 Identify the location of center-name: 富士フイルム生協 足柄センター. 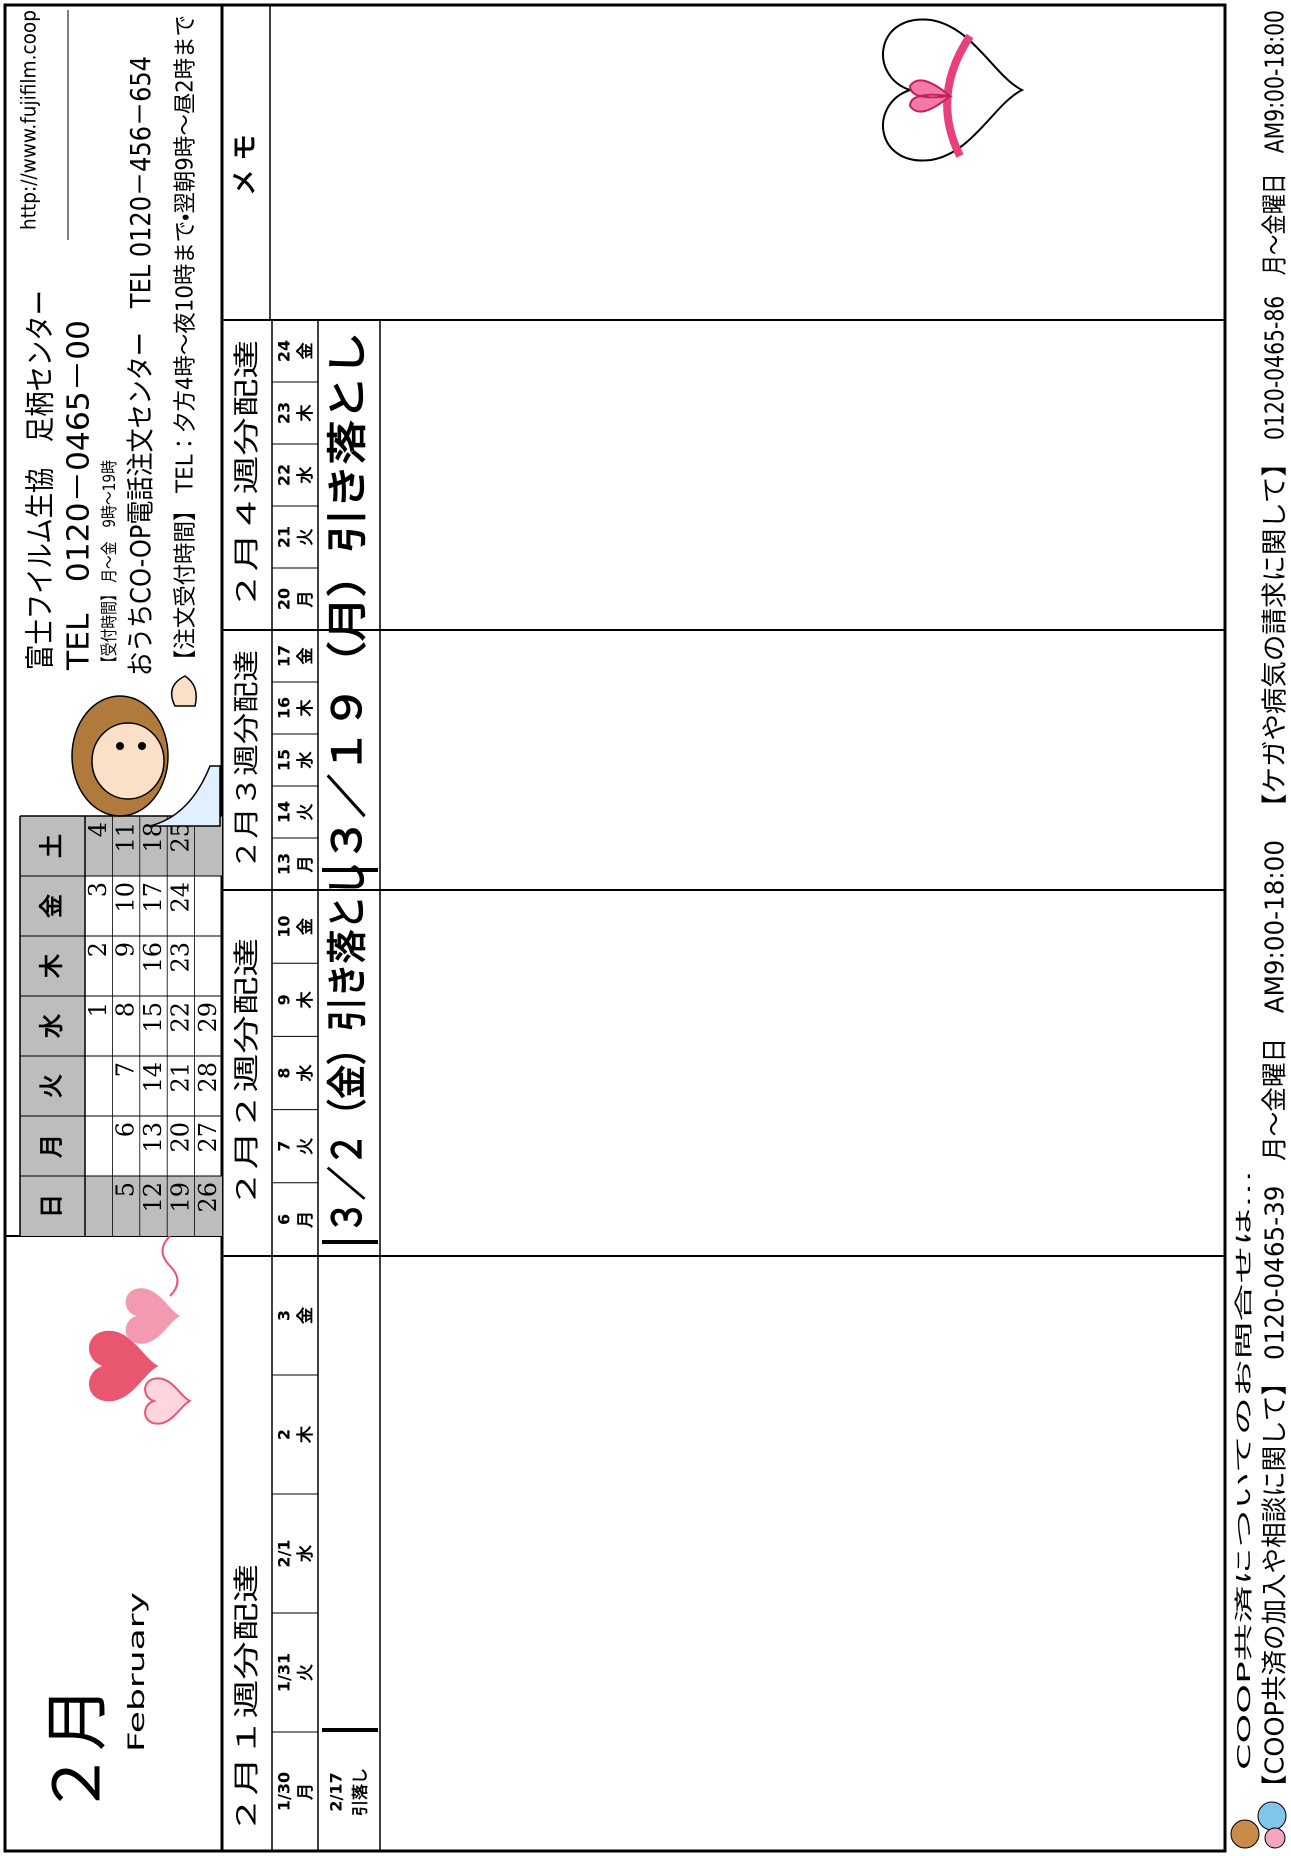
(41, 480).